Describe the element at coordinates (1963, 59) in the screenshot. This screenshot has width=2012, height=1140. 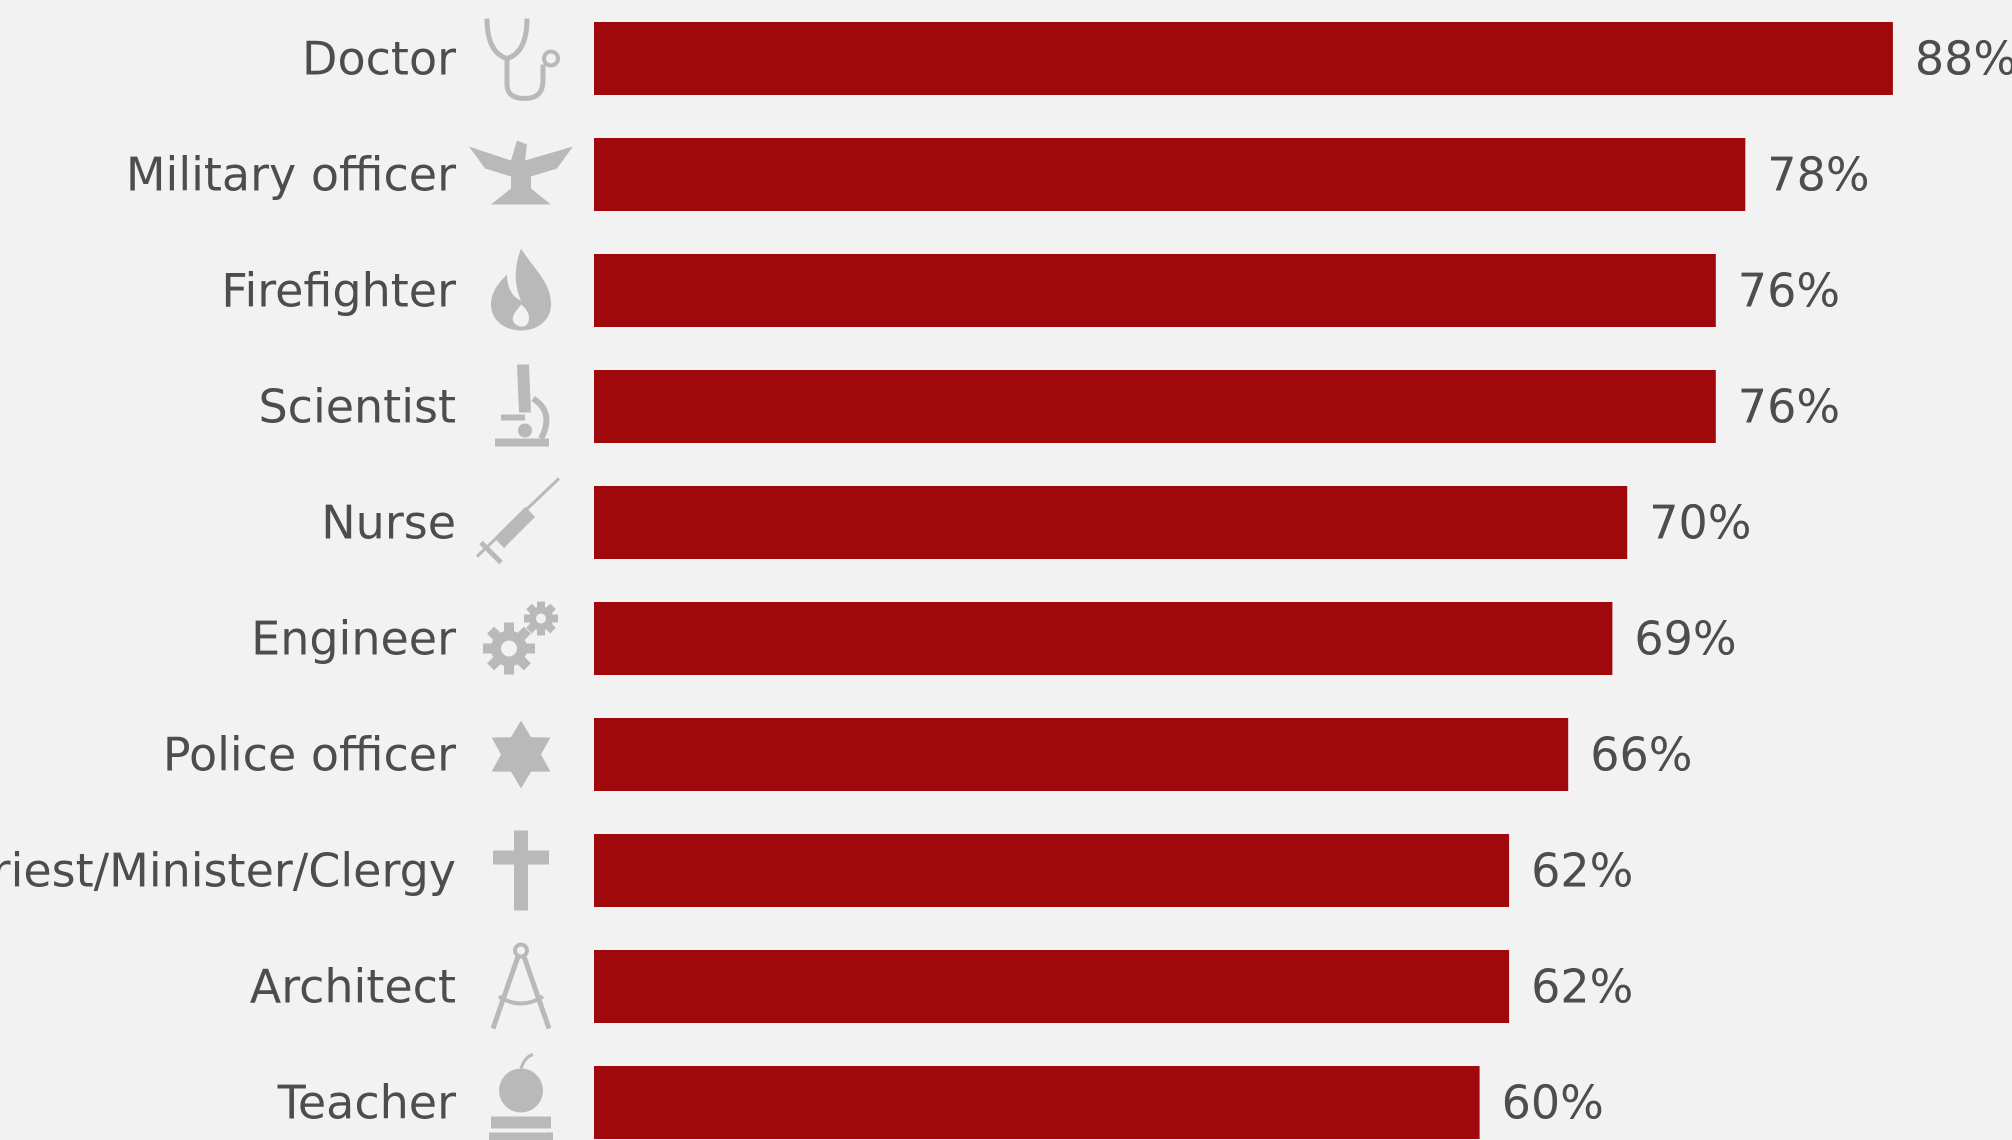
I see `value-label: 88%` at that location.